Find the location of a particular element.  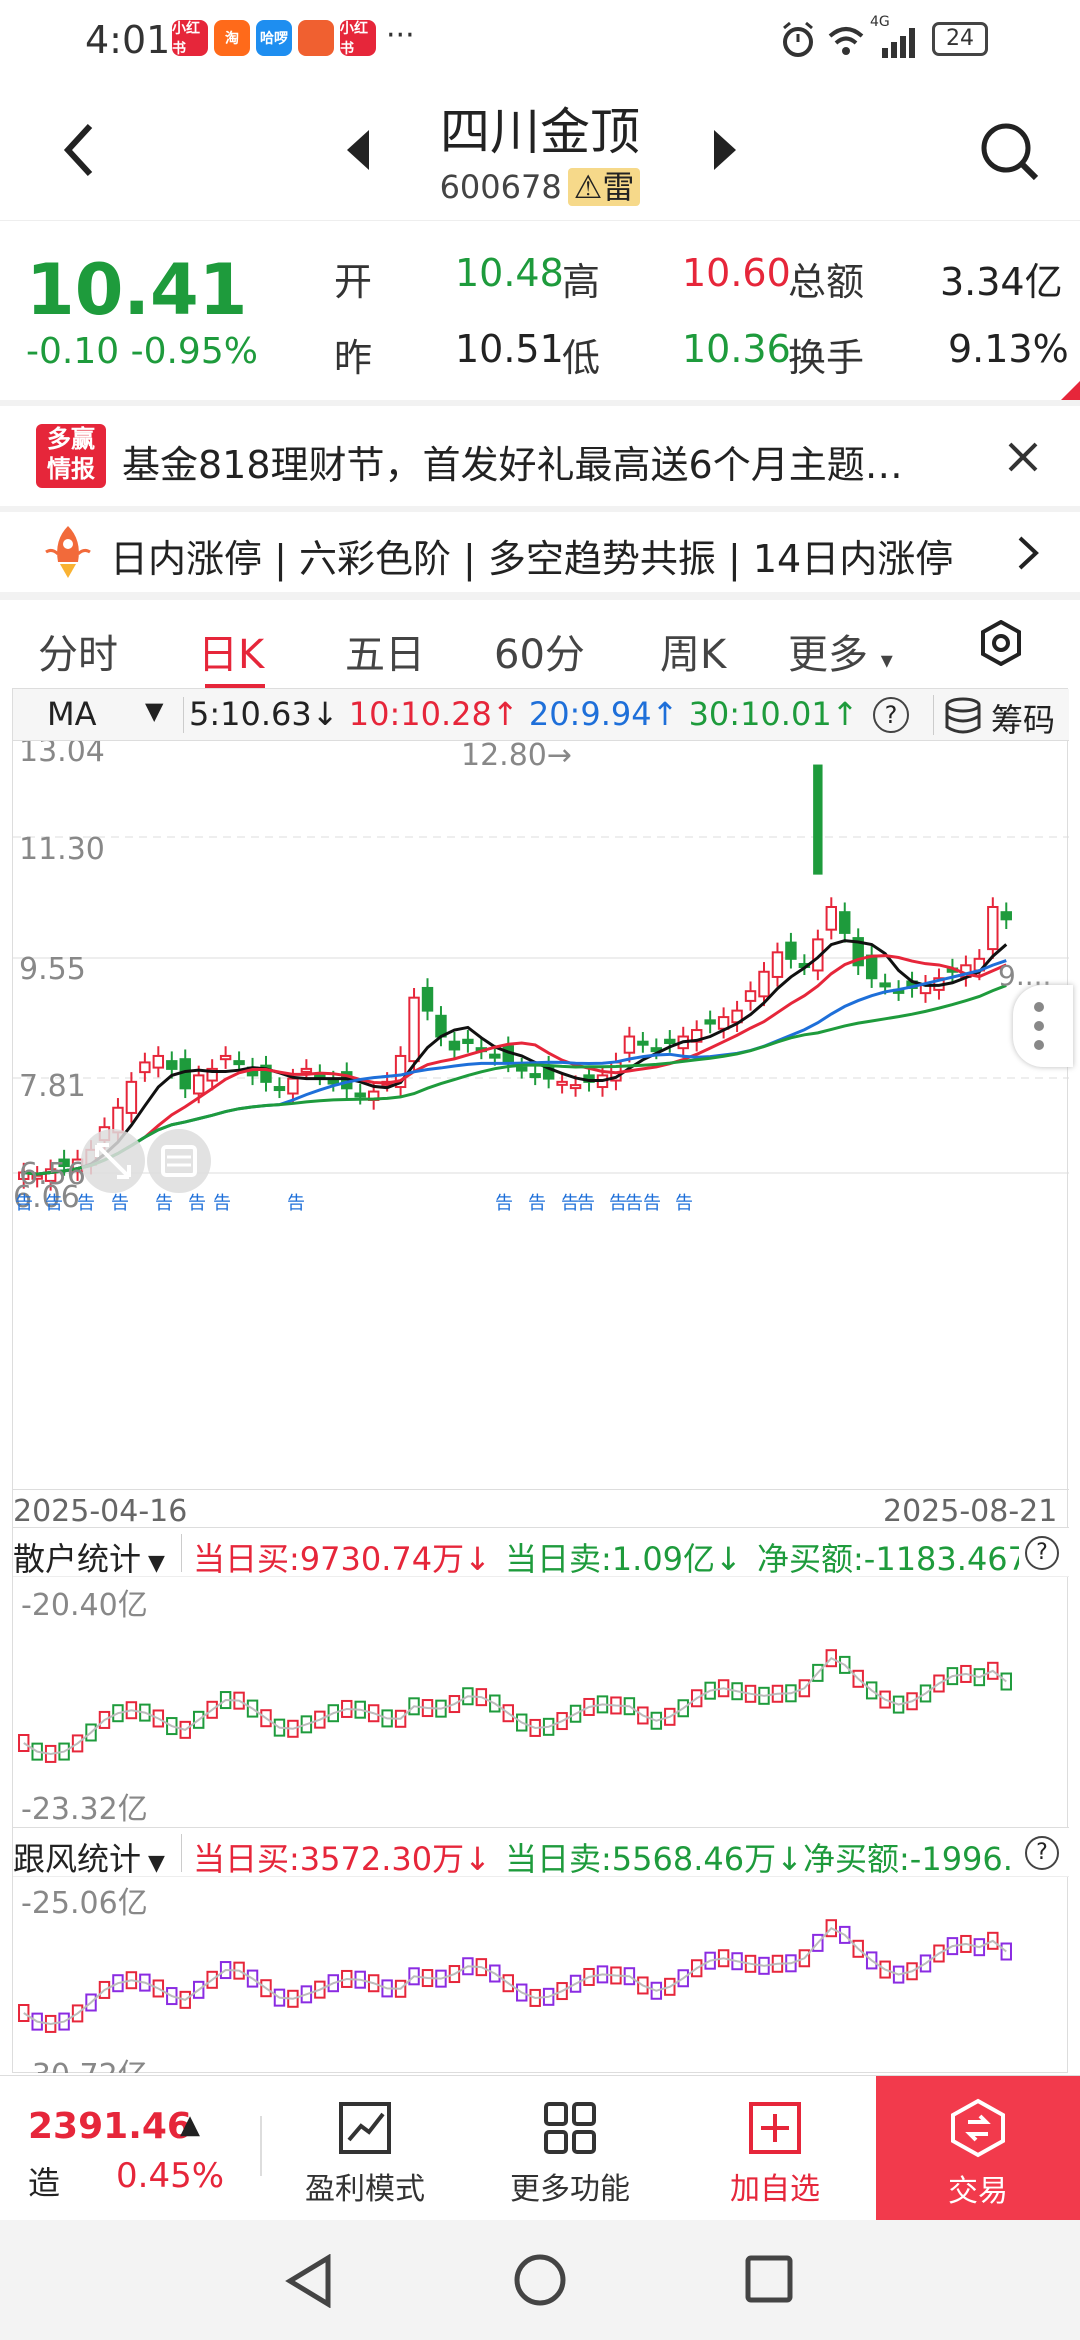

divider is located at coordinates (540, 509).